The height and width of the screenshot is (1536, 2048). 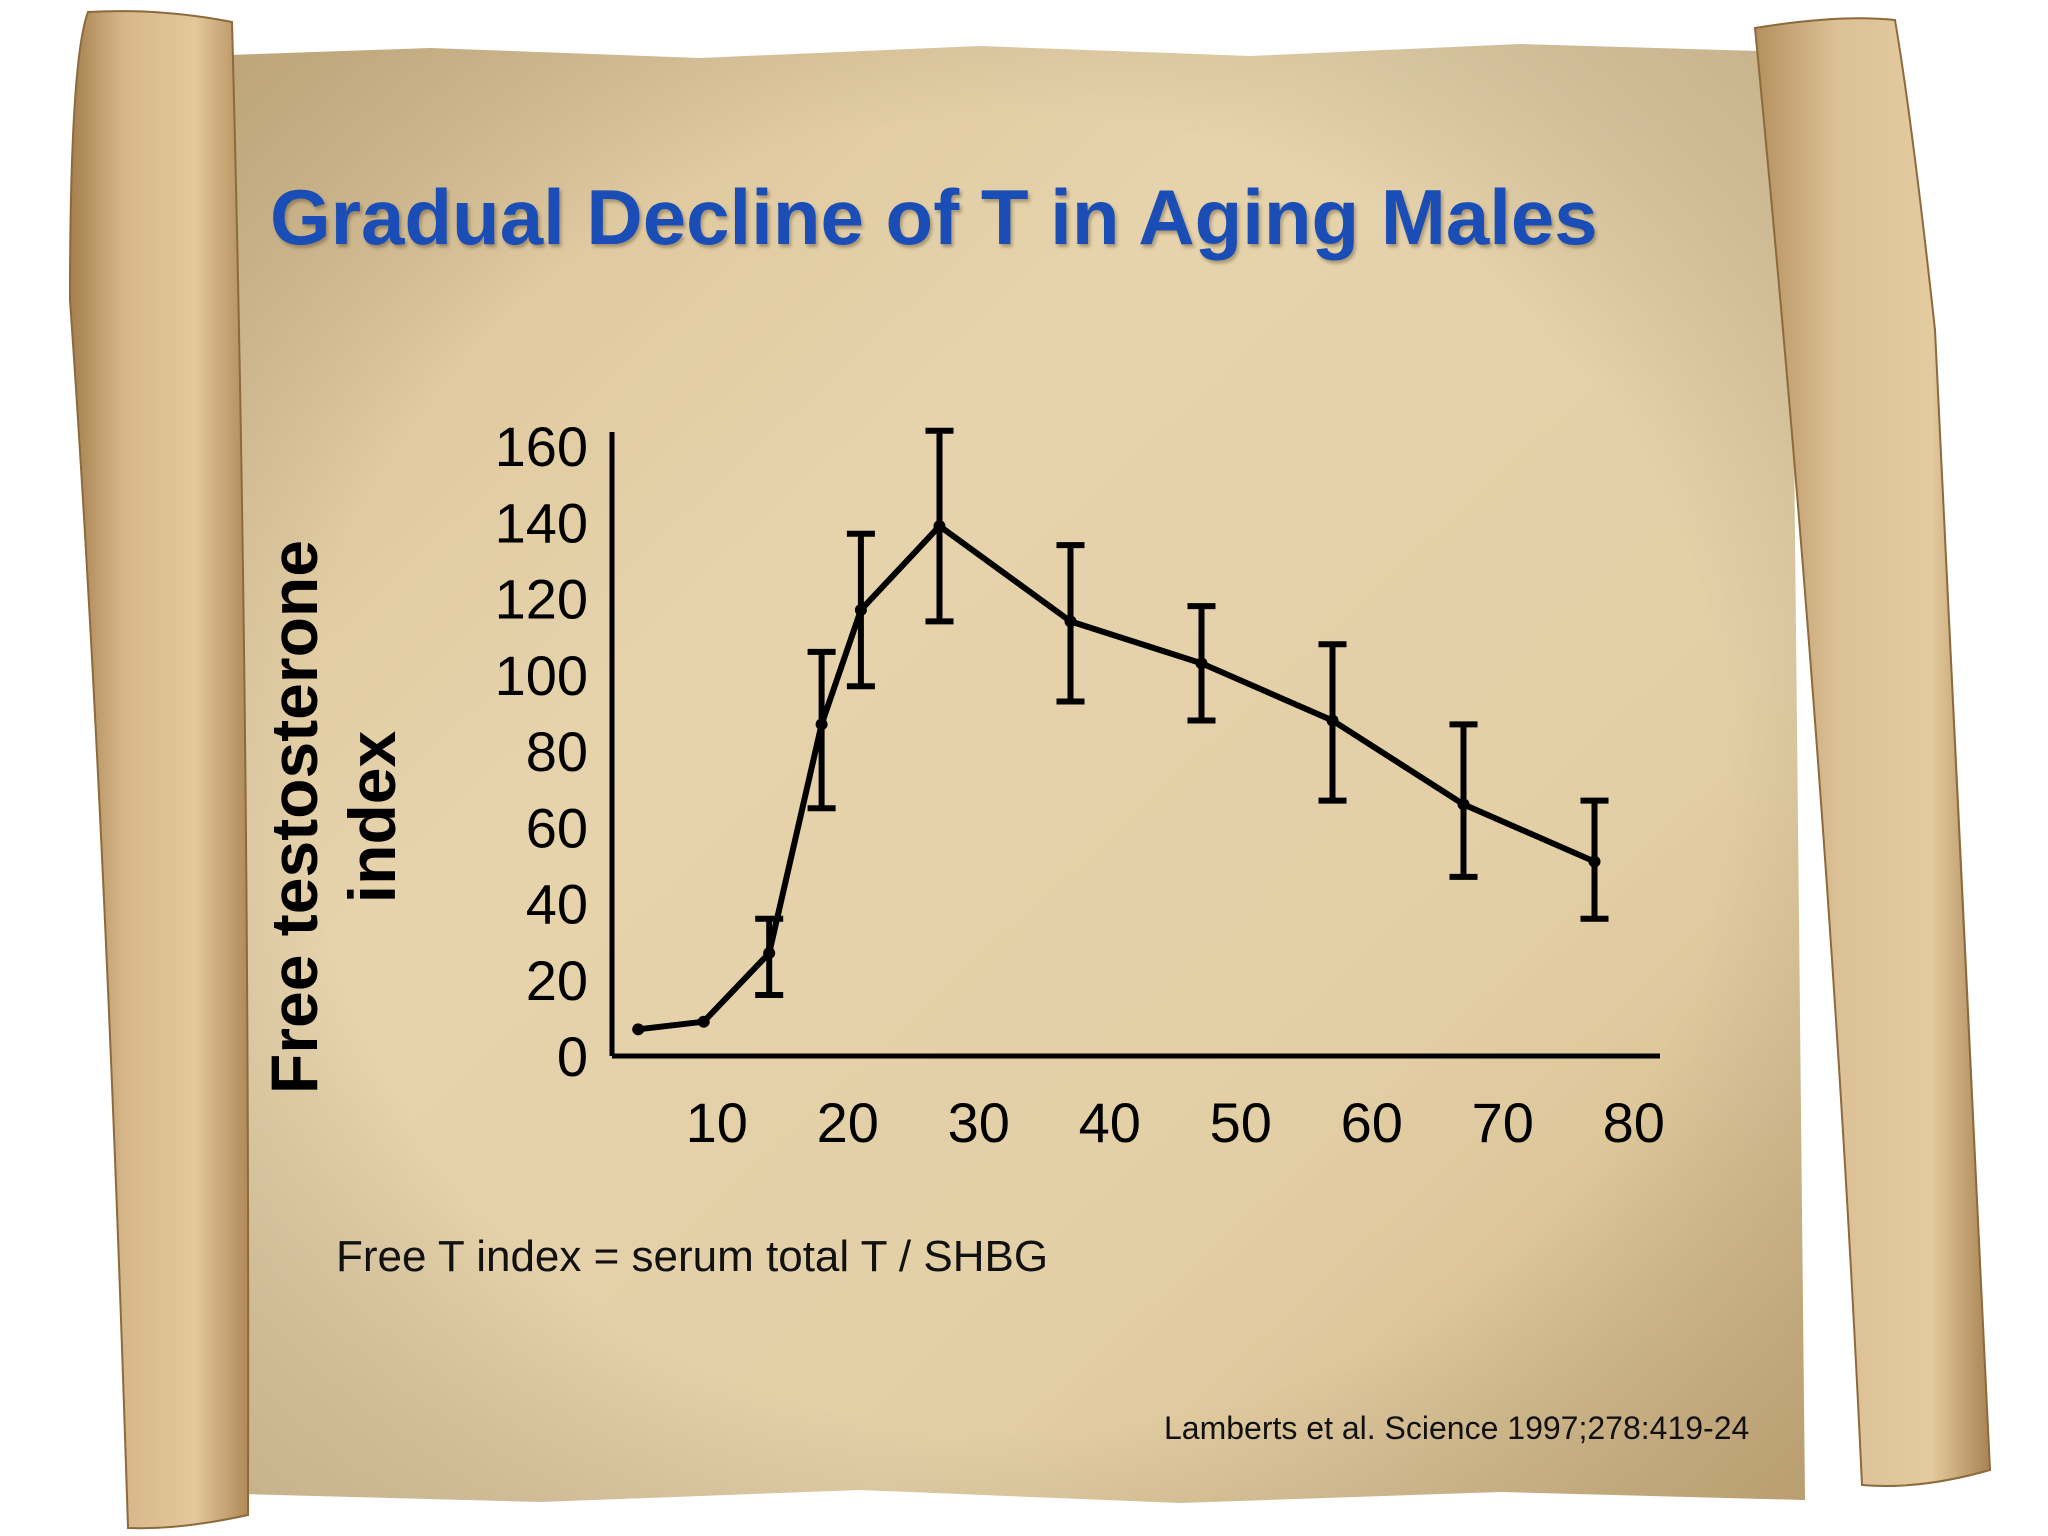 What do you see at coordinates (1110, 1122) in the screenshot?
I see `x-tick-label: 40` at bounding box center [1110, 1122].